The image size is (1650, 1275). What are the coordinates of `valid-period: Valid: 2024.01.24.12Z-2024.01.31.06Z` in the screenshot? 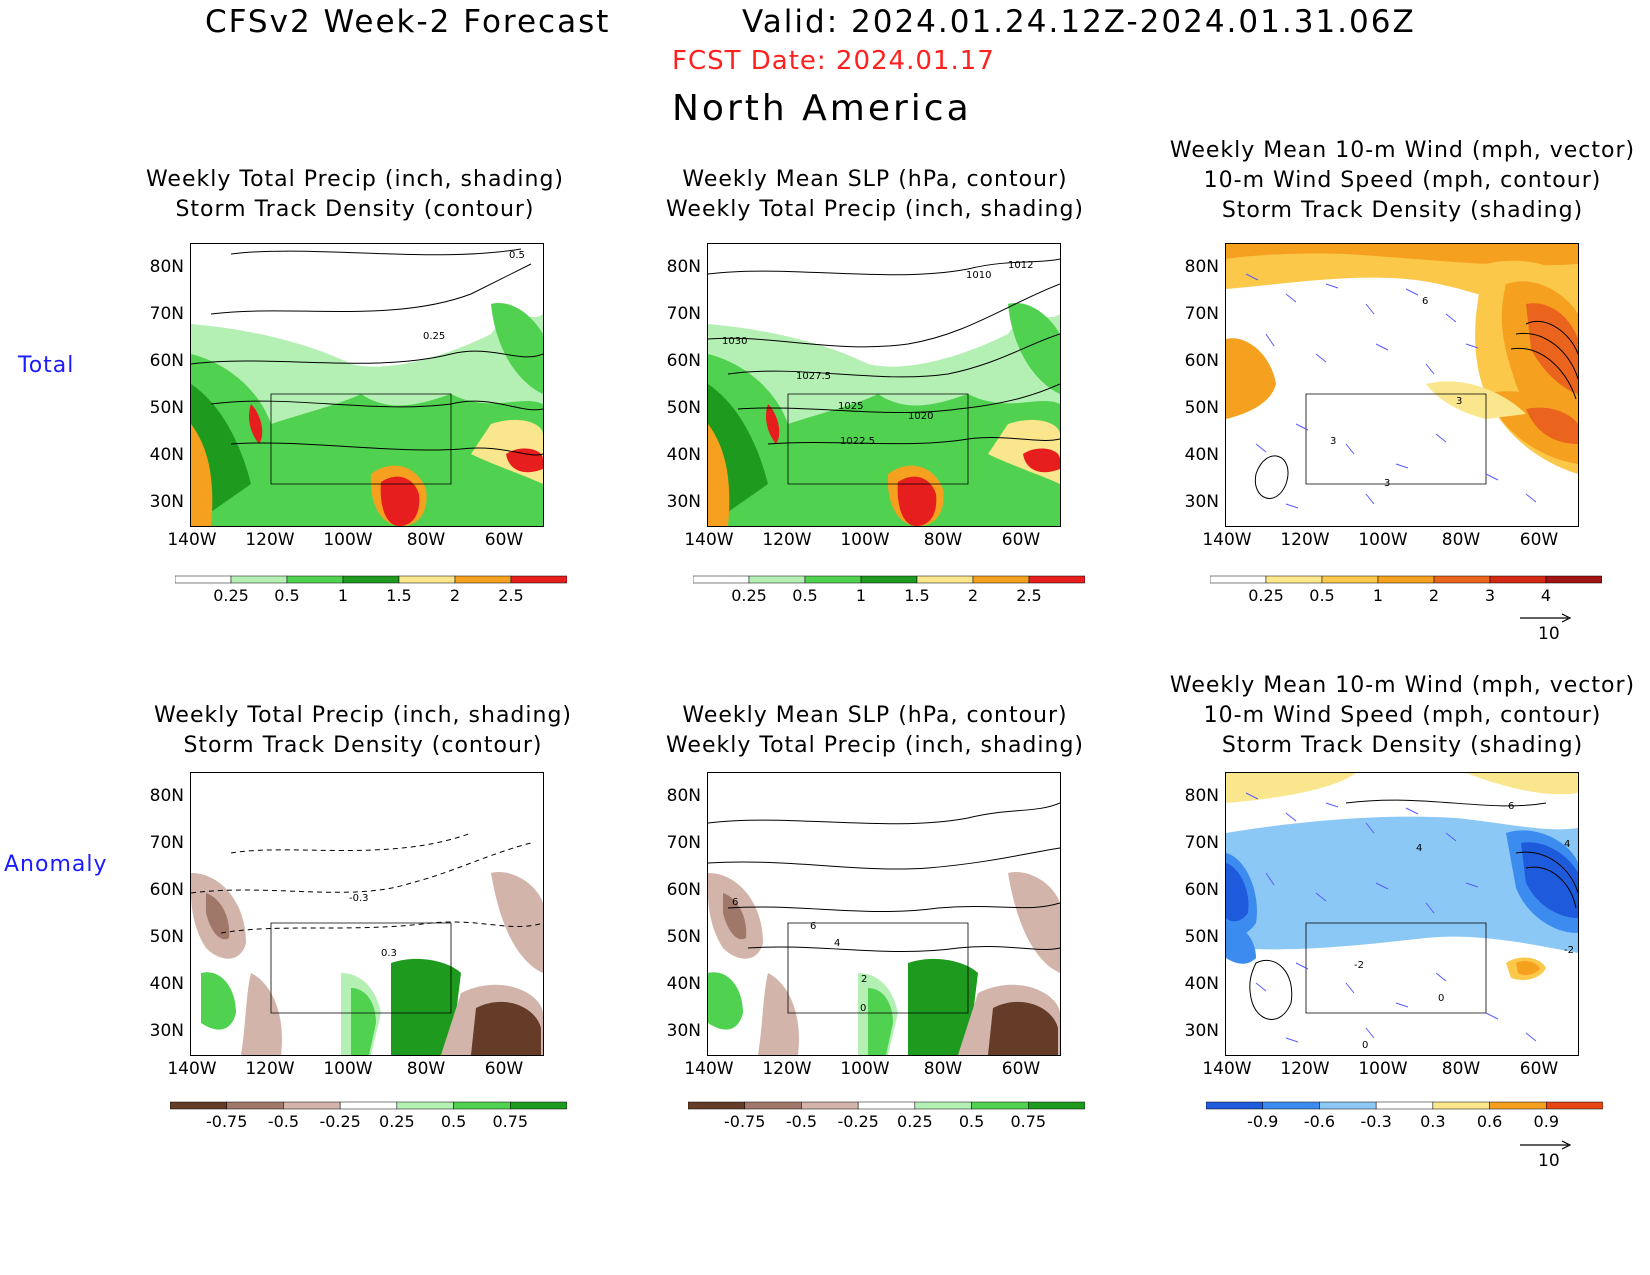 It's located at (1079, 22).